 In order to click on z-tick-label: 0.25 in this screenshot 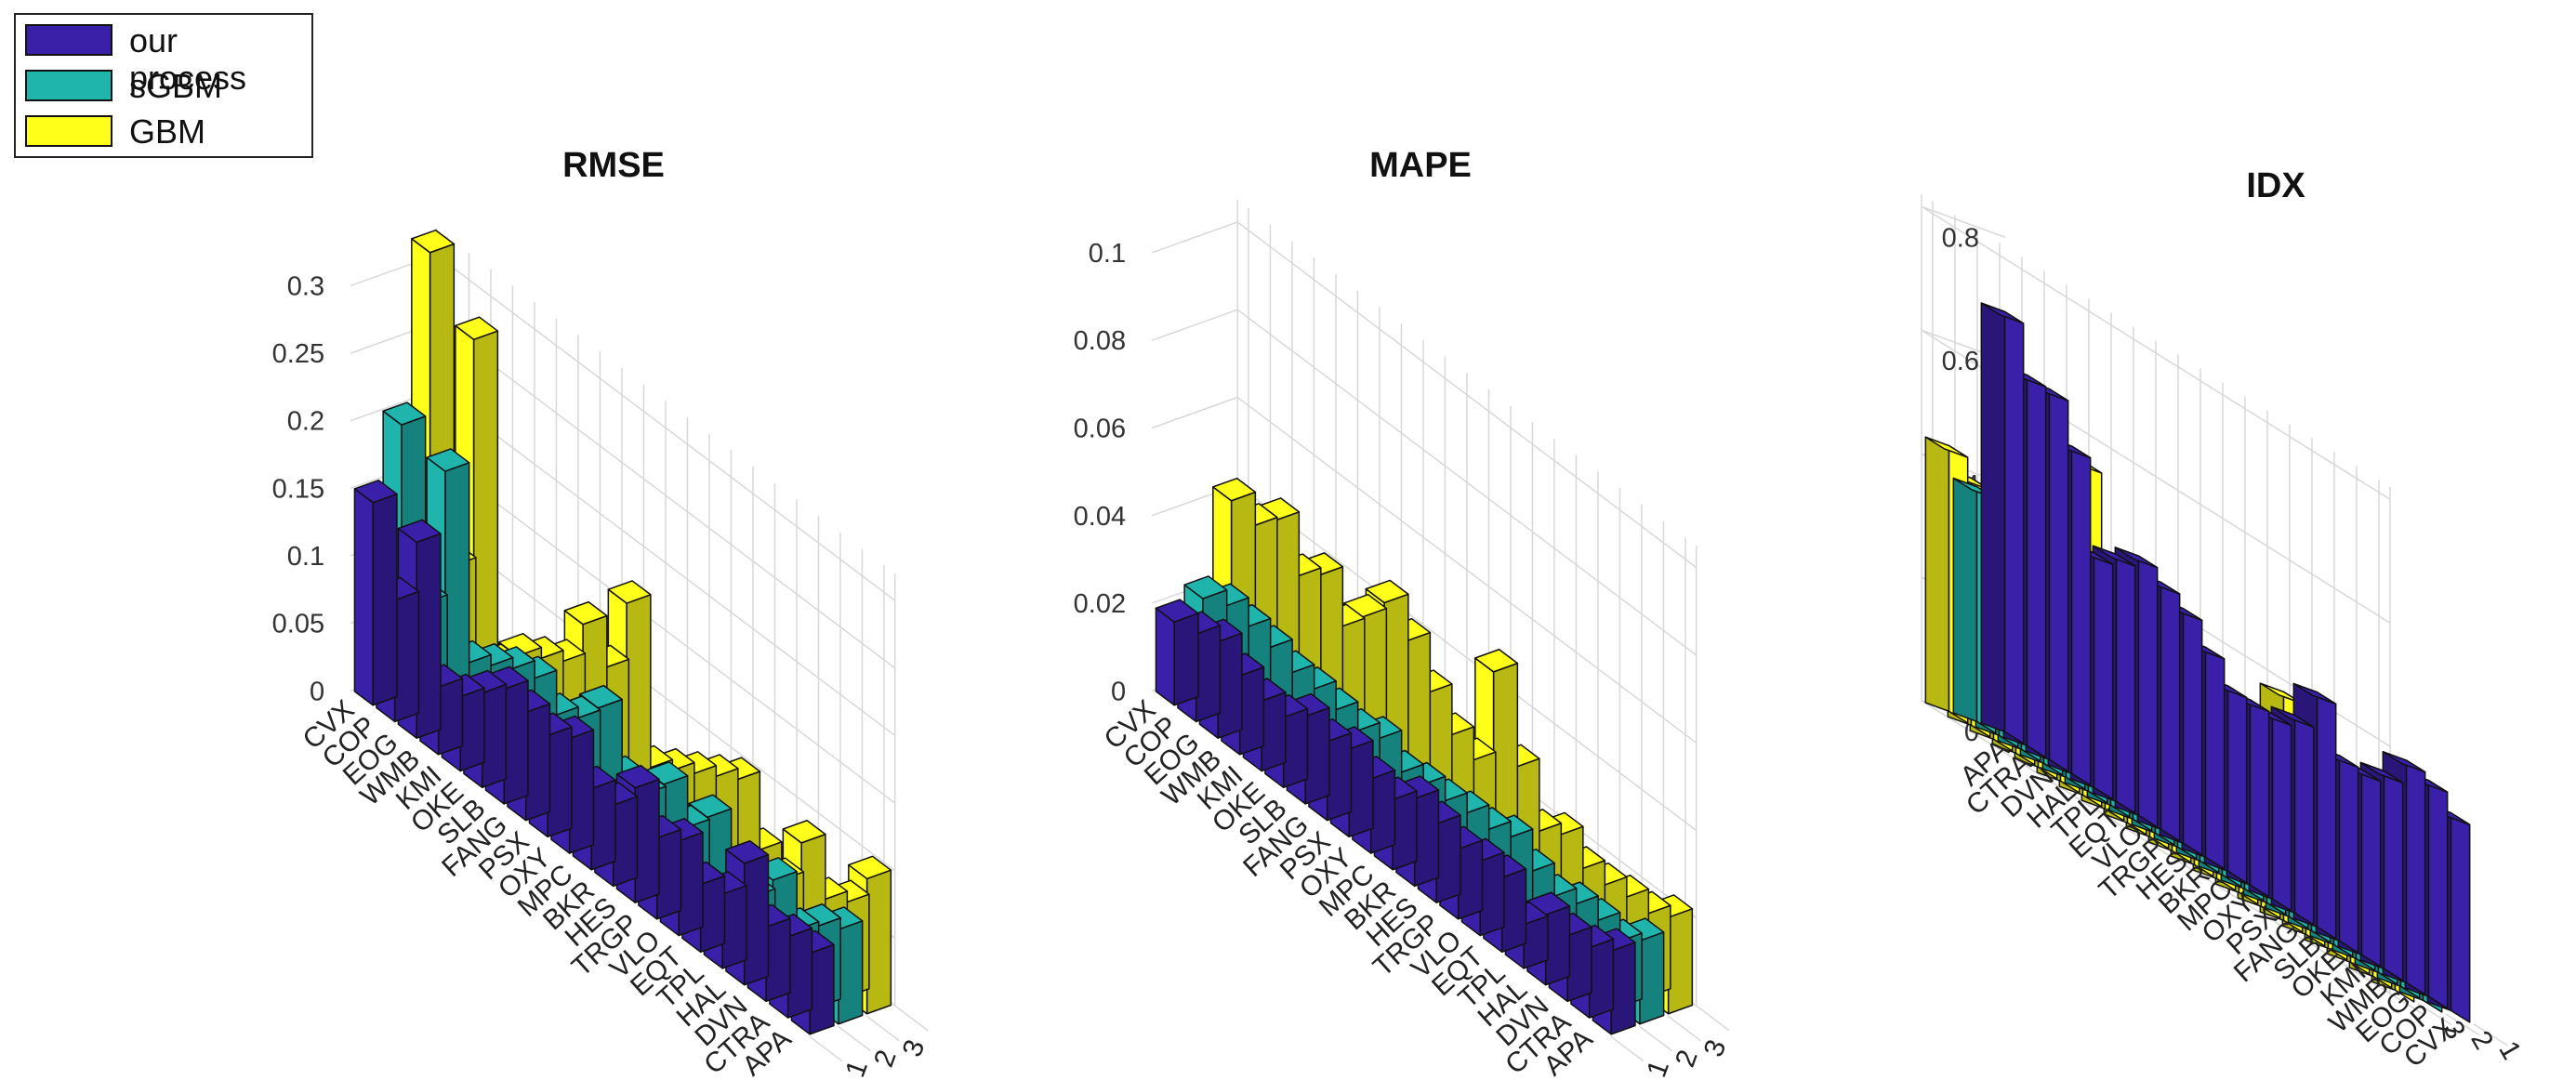, I will do `click(298, 354)`.